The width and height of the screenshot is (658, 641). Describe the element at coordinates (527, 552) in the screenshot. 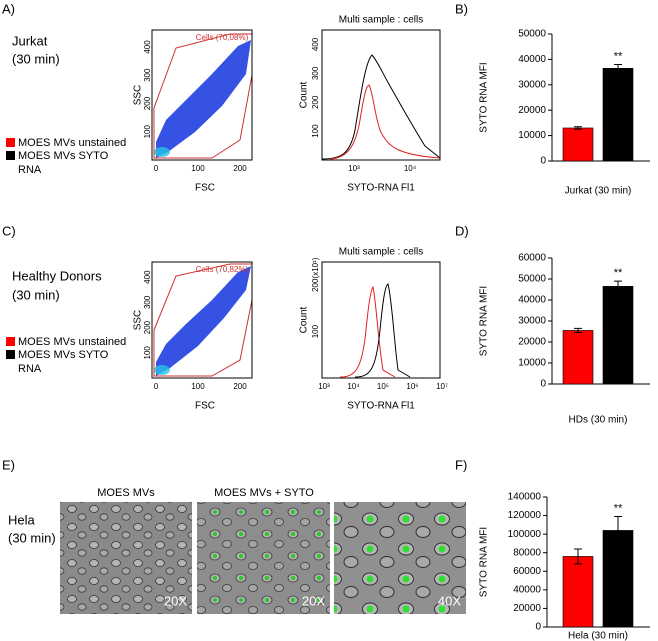

I see `y-tick-label: 80000` at that location.